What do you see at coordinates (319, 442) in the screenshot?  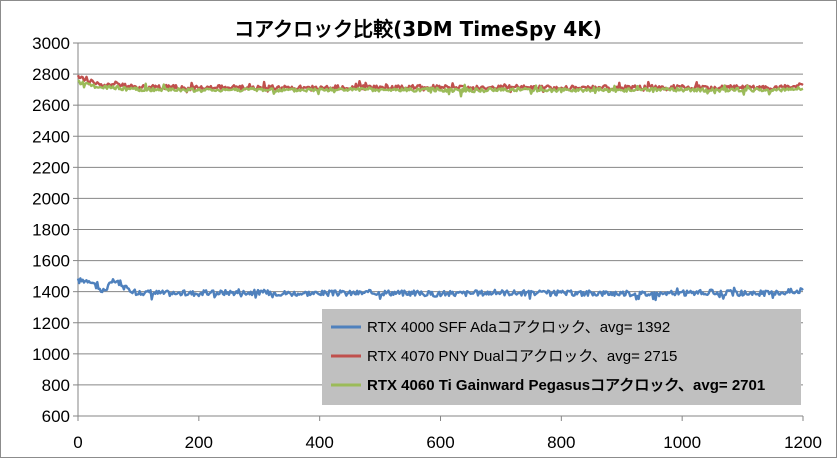 I see `x-tick-label: 400` at bounding box center [319, 442].